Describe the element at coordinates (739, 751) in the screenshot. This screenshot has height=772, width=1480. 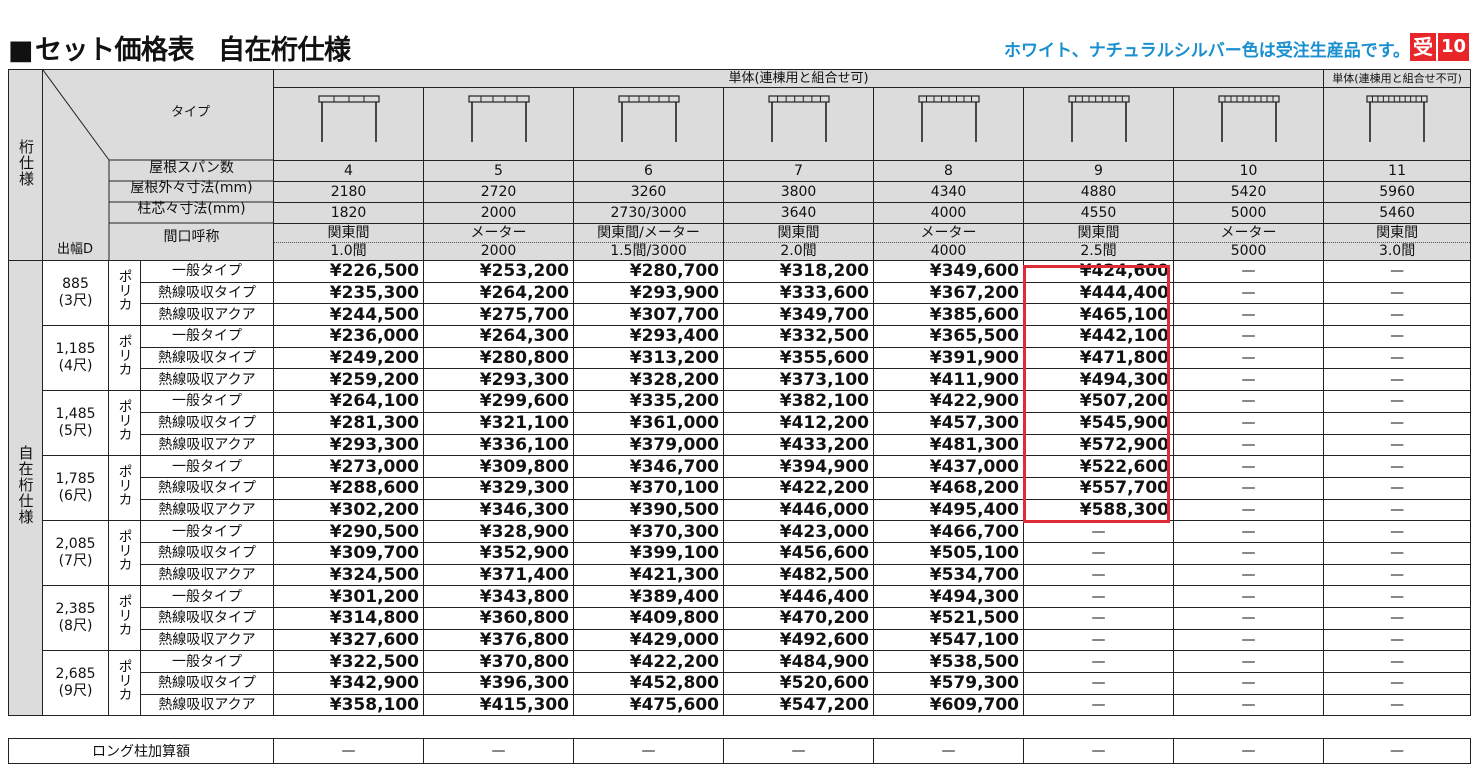
I see `long-pillar-table: ロング柱加算額 — — — — — — — —` at that location.